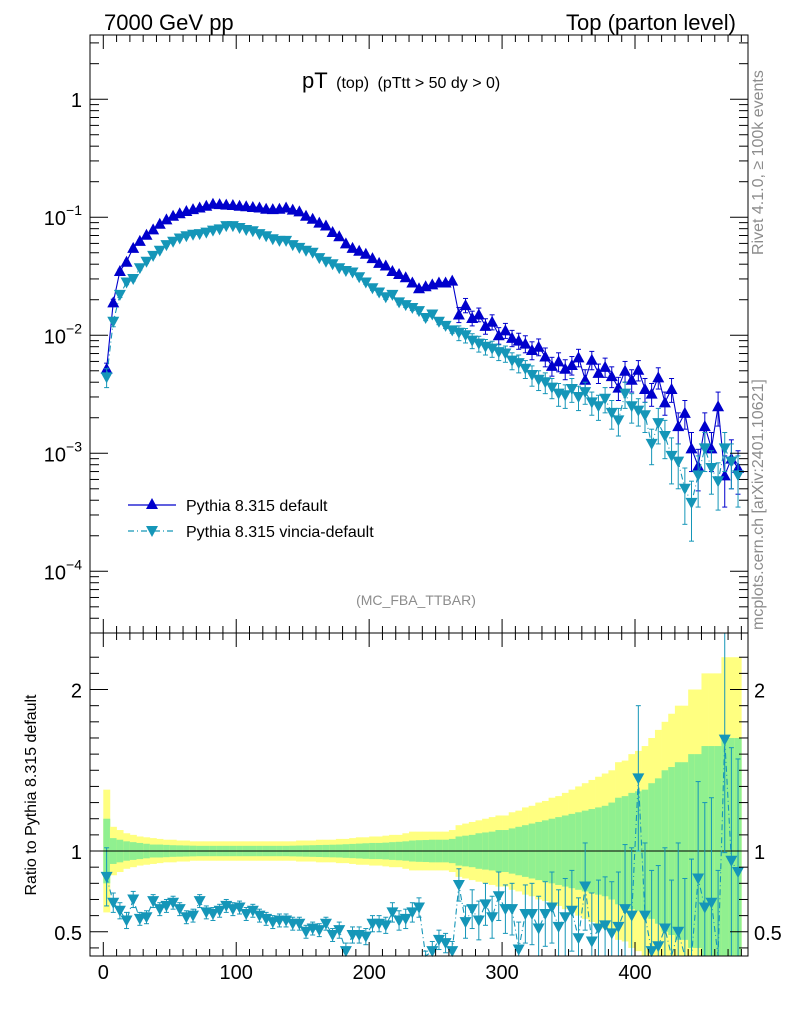 The image size is (786, 1024). Describe the element at coordinates (63, 452) in the screenshot. I see `y-tick-label: 10⁻³` at that location.